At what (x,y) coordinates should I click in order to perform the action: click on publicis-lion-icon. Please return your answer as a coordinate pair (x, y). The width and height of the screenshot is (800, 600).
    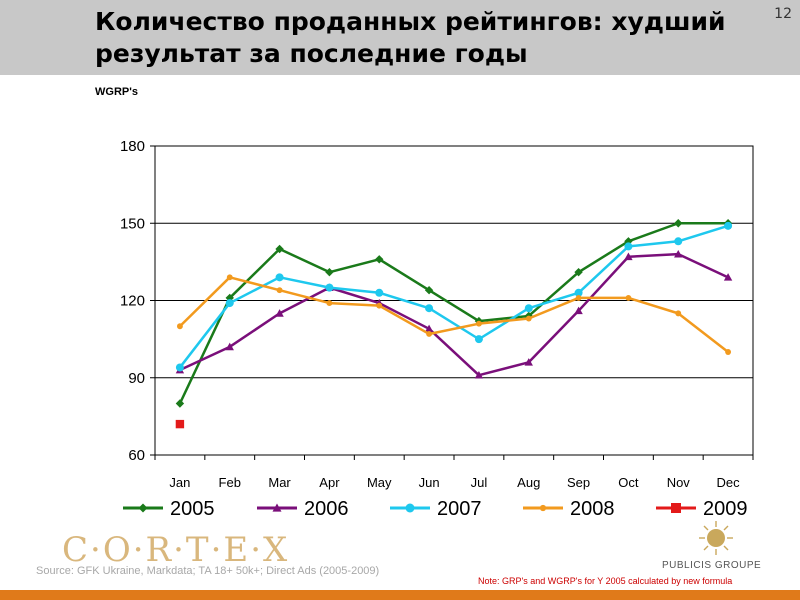
    Looking at the image, I should click on (716, 538).